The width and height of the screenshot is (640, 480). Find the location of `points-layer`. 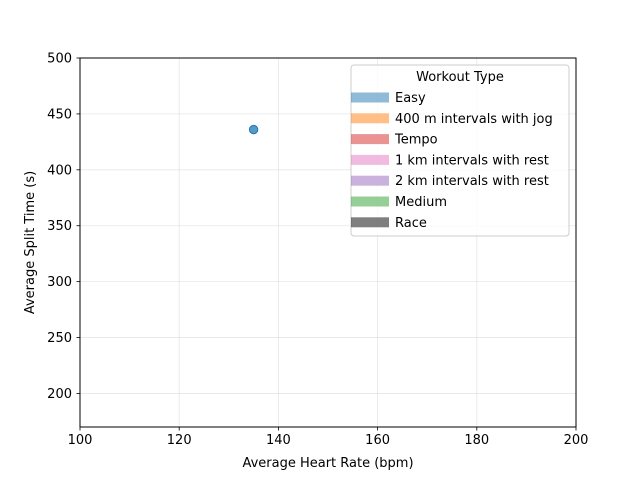

points-layer is located at coordinates (253, 129).